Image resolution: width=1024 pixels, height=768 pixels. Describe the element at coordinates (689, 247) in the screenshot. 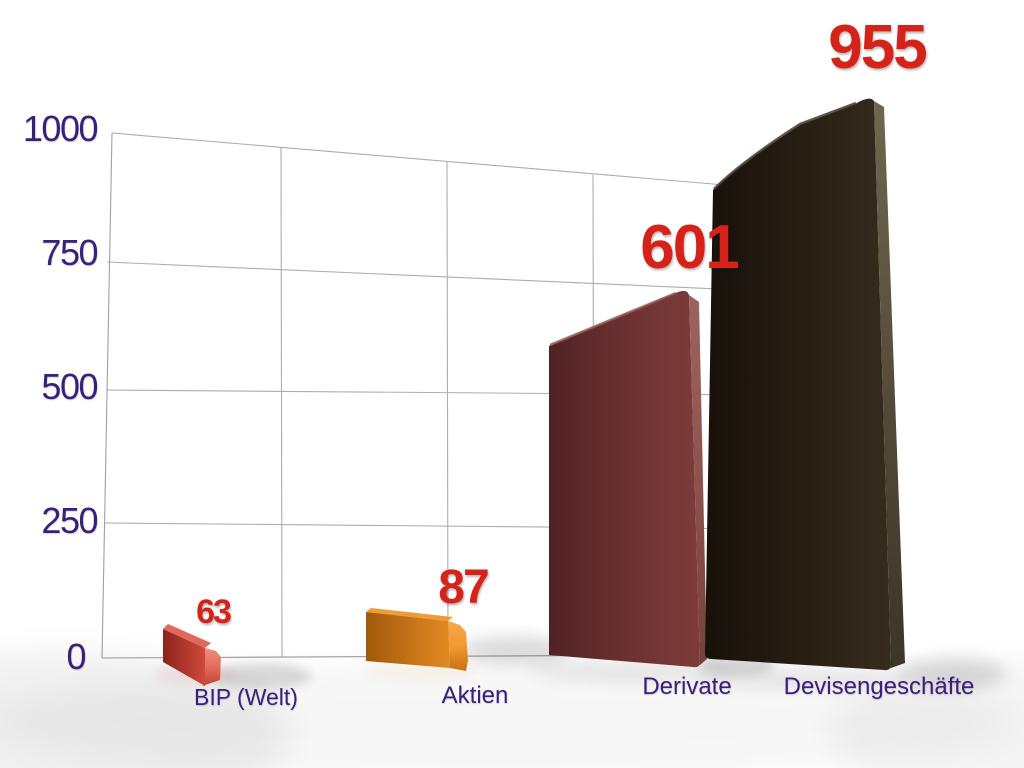

I see `value-label-derivate: 601` at that location.